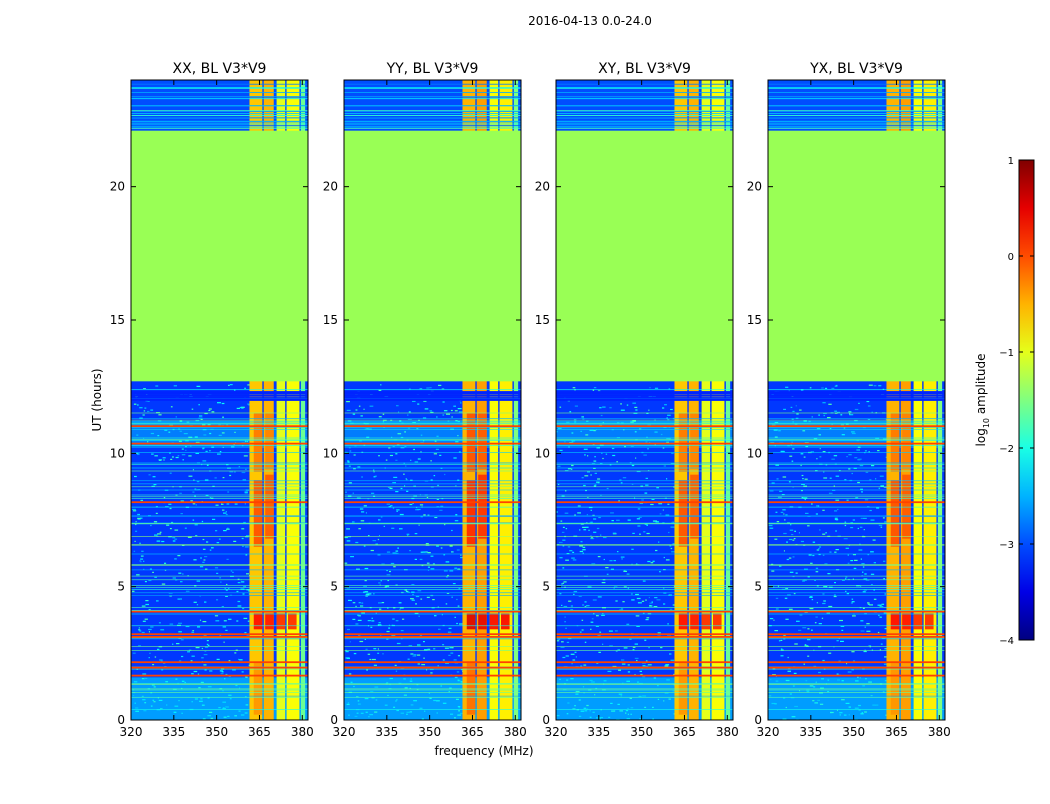 The image size is (1050, 804). What do you see at coordinates (556, 732) in the screenshot?
I see `x-tick-label: 320` at bounding box center [556, 732].